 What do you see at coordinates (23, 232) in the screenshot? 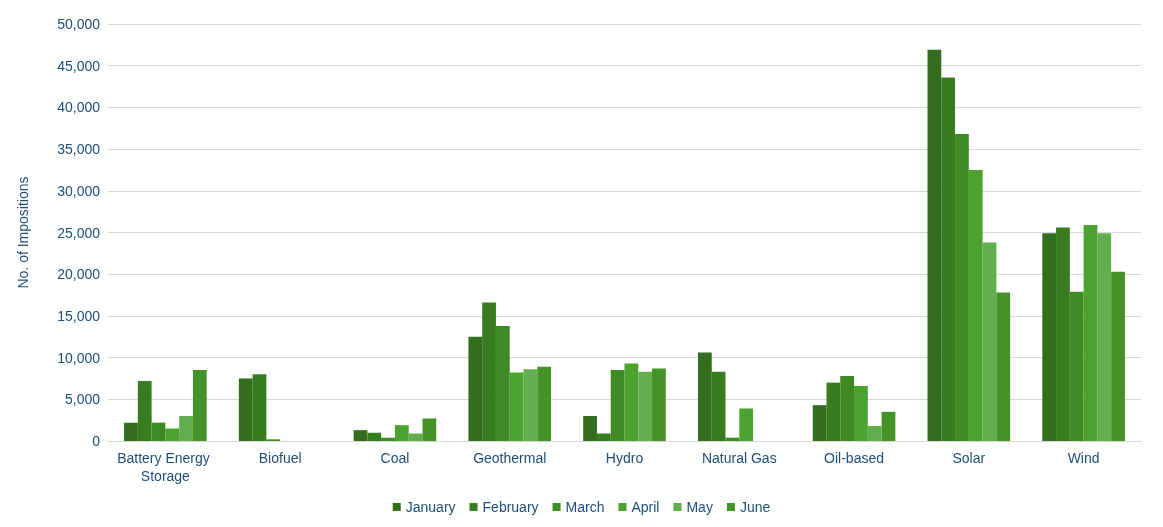
I see `y-axis-title: No. of Impositions` at bounding box center [23, 232].